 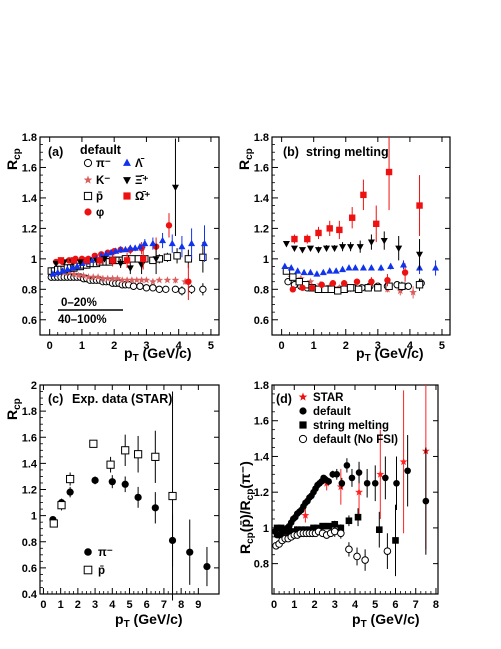 What do you see at coordinates (130, 531) in the screenshot?
I see `series-π⁻` at bounding box center [130, 531].